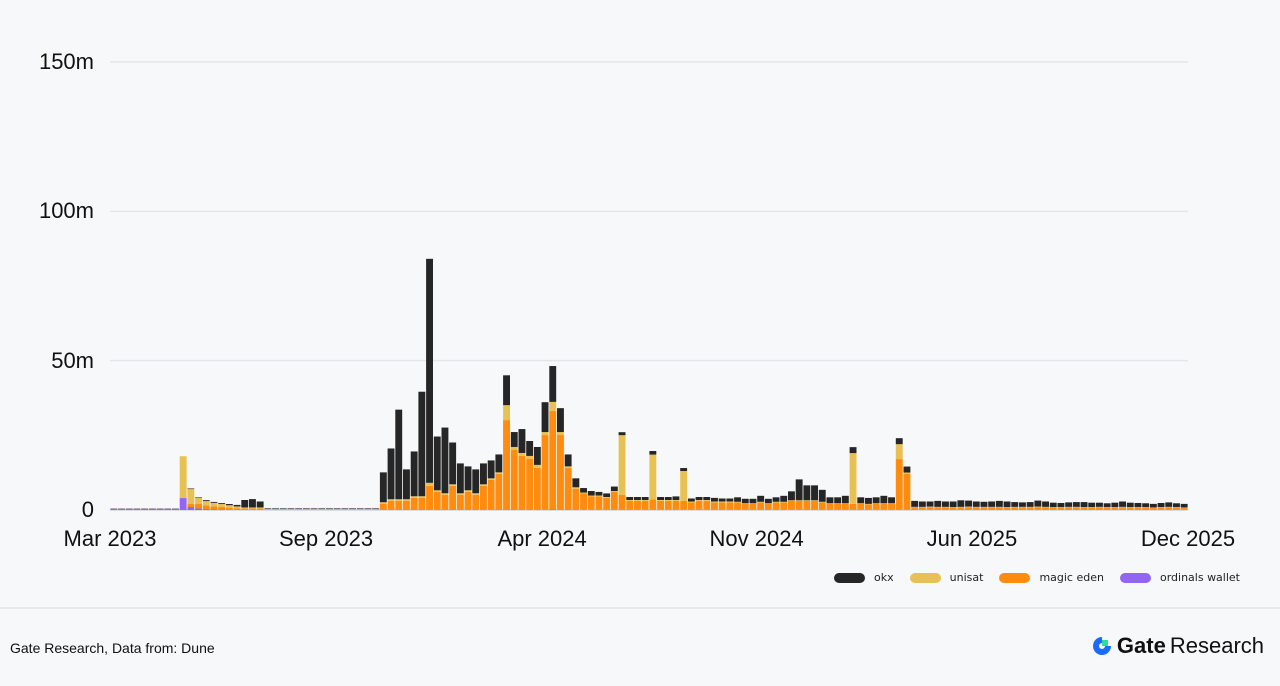  Describe the element at coordinates (1015, 577) in the screenshot. I see `legend-swatch` at that location.